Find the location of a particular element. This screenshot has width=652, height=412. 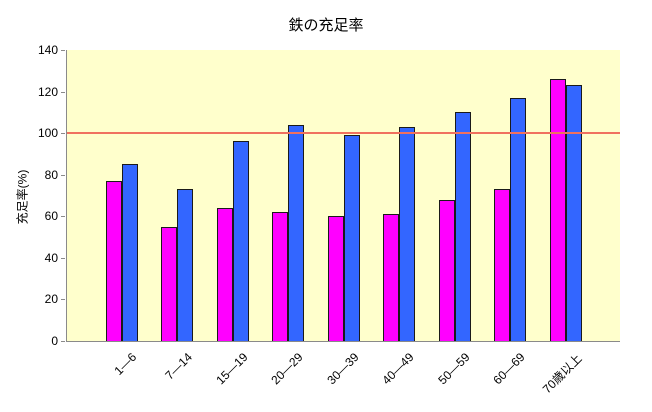

x-tick-label: 1—6 is located at coordinates (125, 364).